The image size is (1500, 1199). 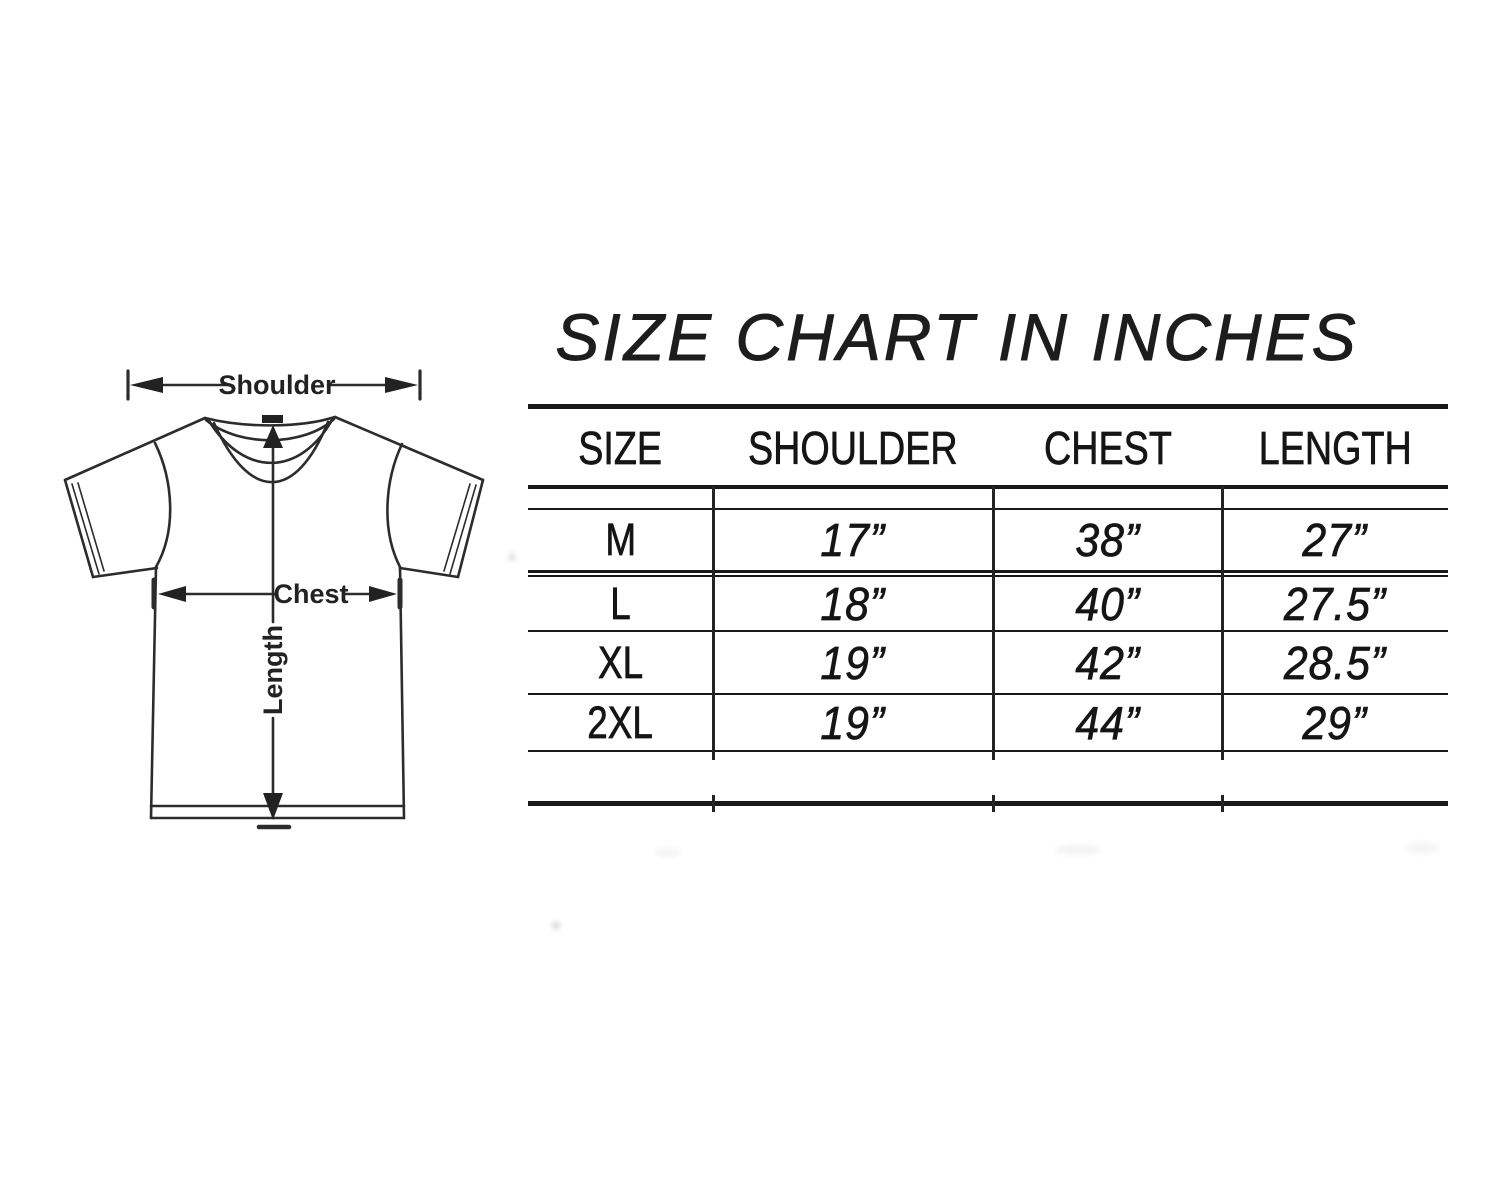 I want to click on size-cell: M, so click(x=620, y=539).